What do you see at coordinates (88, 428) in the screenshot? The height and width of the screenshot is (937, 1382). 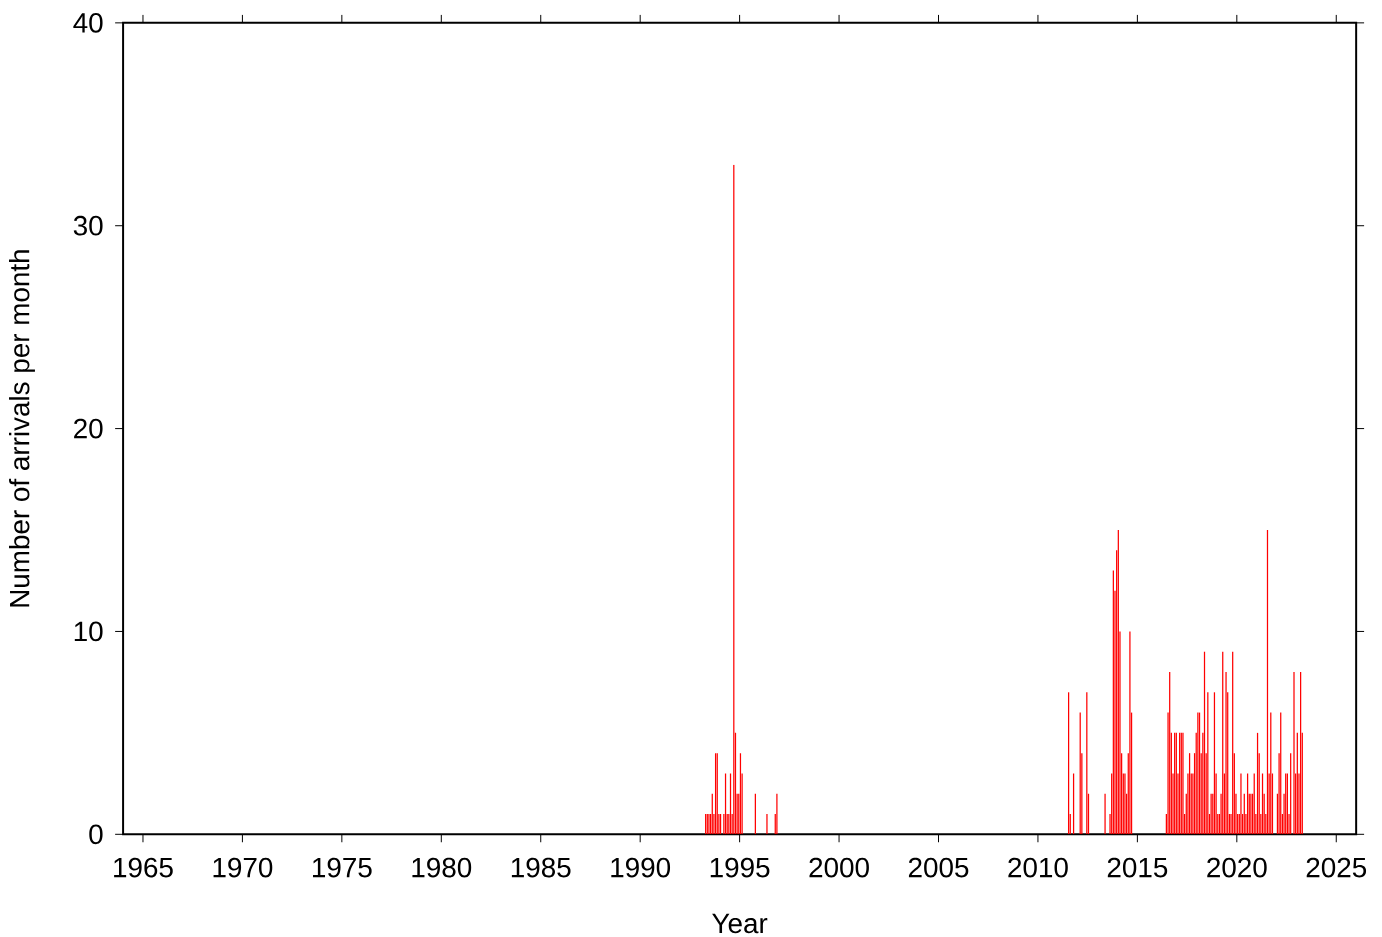 I see `y-tick-label: 20` at bounding box center [88, 428].